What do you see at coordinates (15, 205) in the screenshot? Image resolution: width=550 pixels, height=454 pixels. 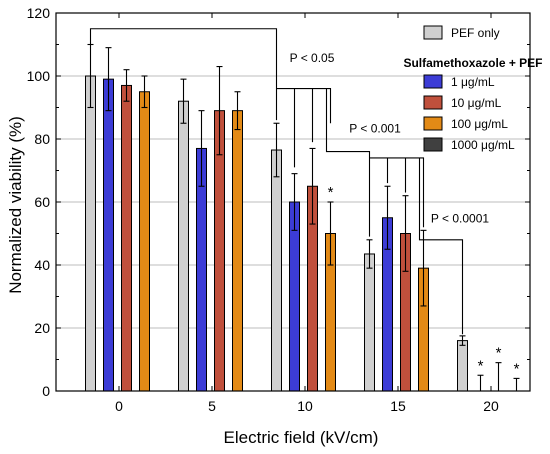 I see `y-axis-title: Normalized viability (%)` at bounding box center [15, 205].